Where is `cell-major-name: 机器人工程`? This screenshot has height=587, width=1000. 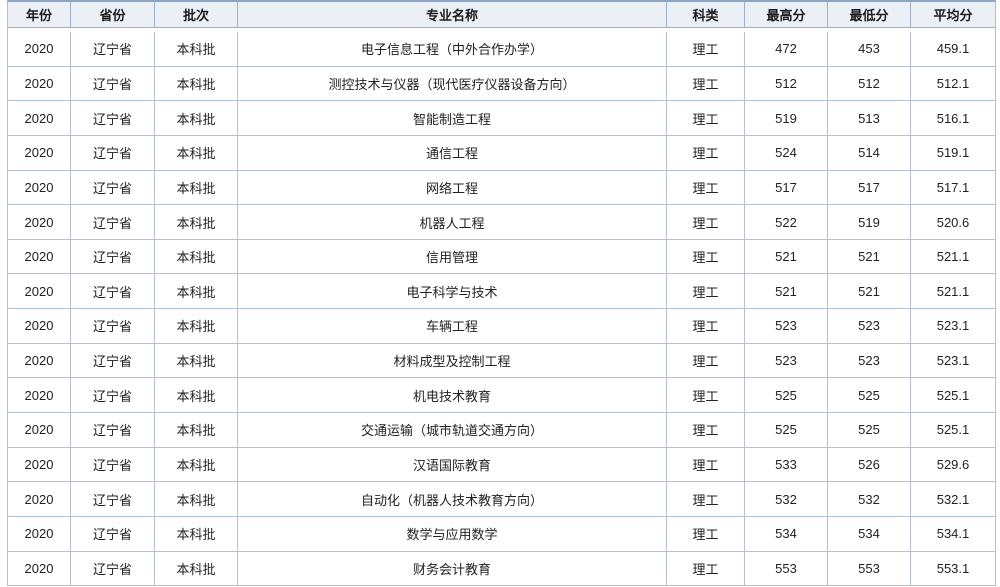 cell-major-name: 机器人工程 is located at coordinates (452, 222).